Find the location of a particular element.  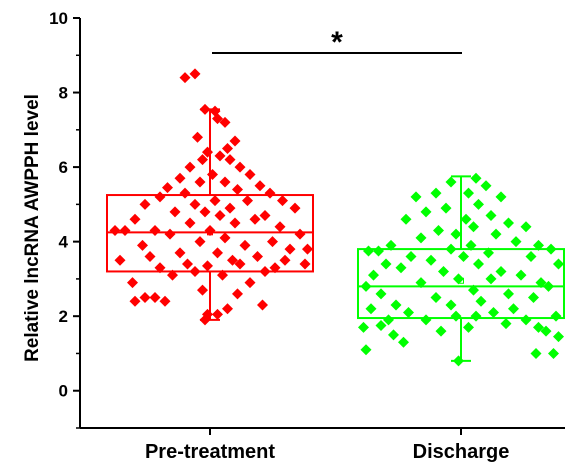

y-tick-label: 2 is located at coordinates (63, 316).